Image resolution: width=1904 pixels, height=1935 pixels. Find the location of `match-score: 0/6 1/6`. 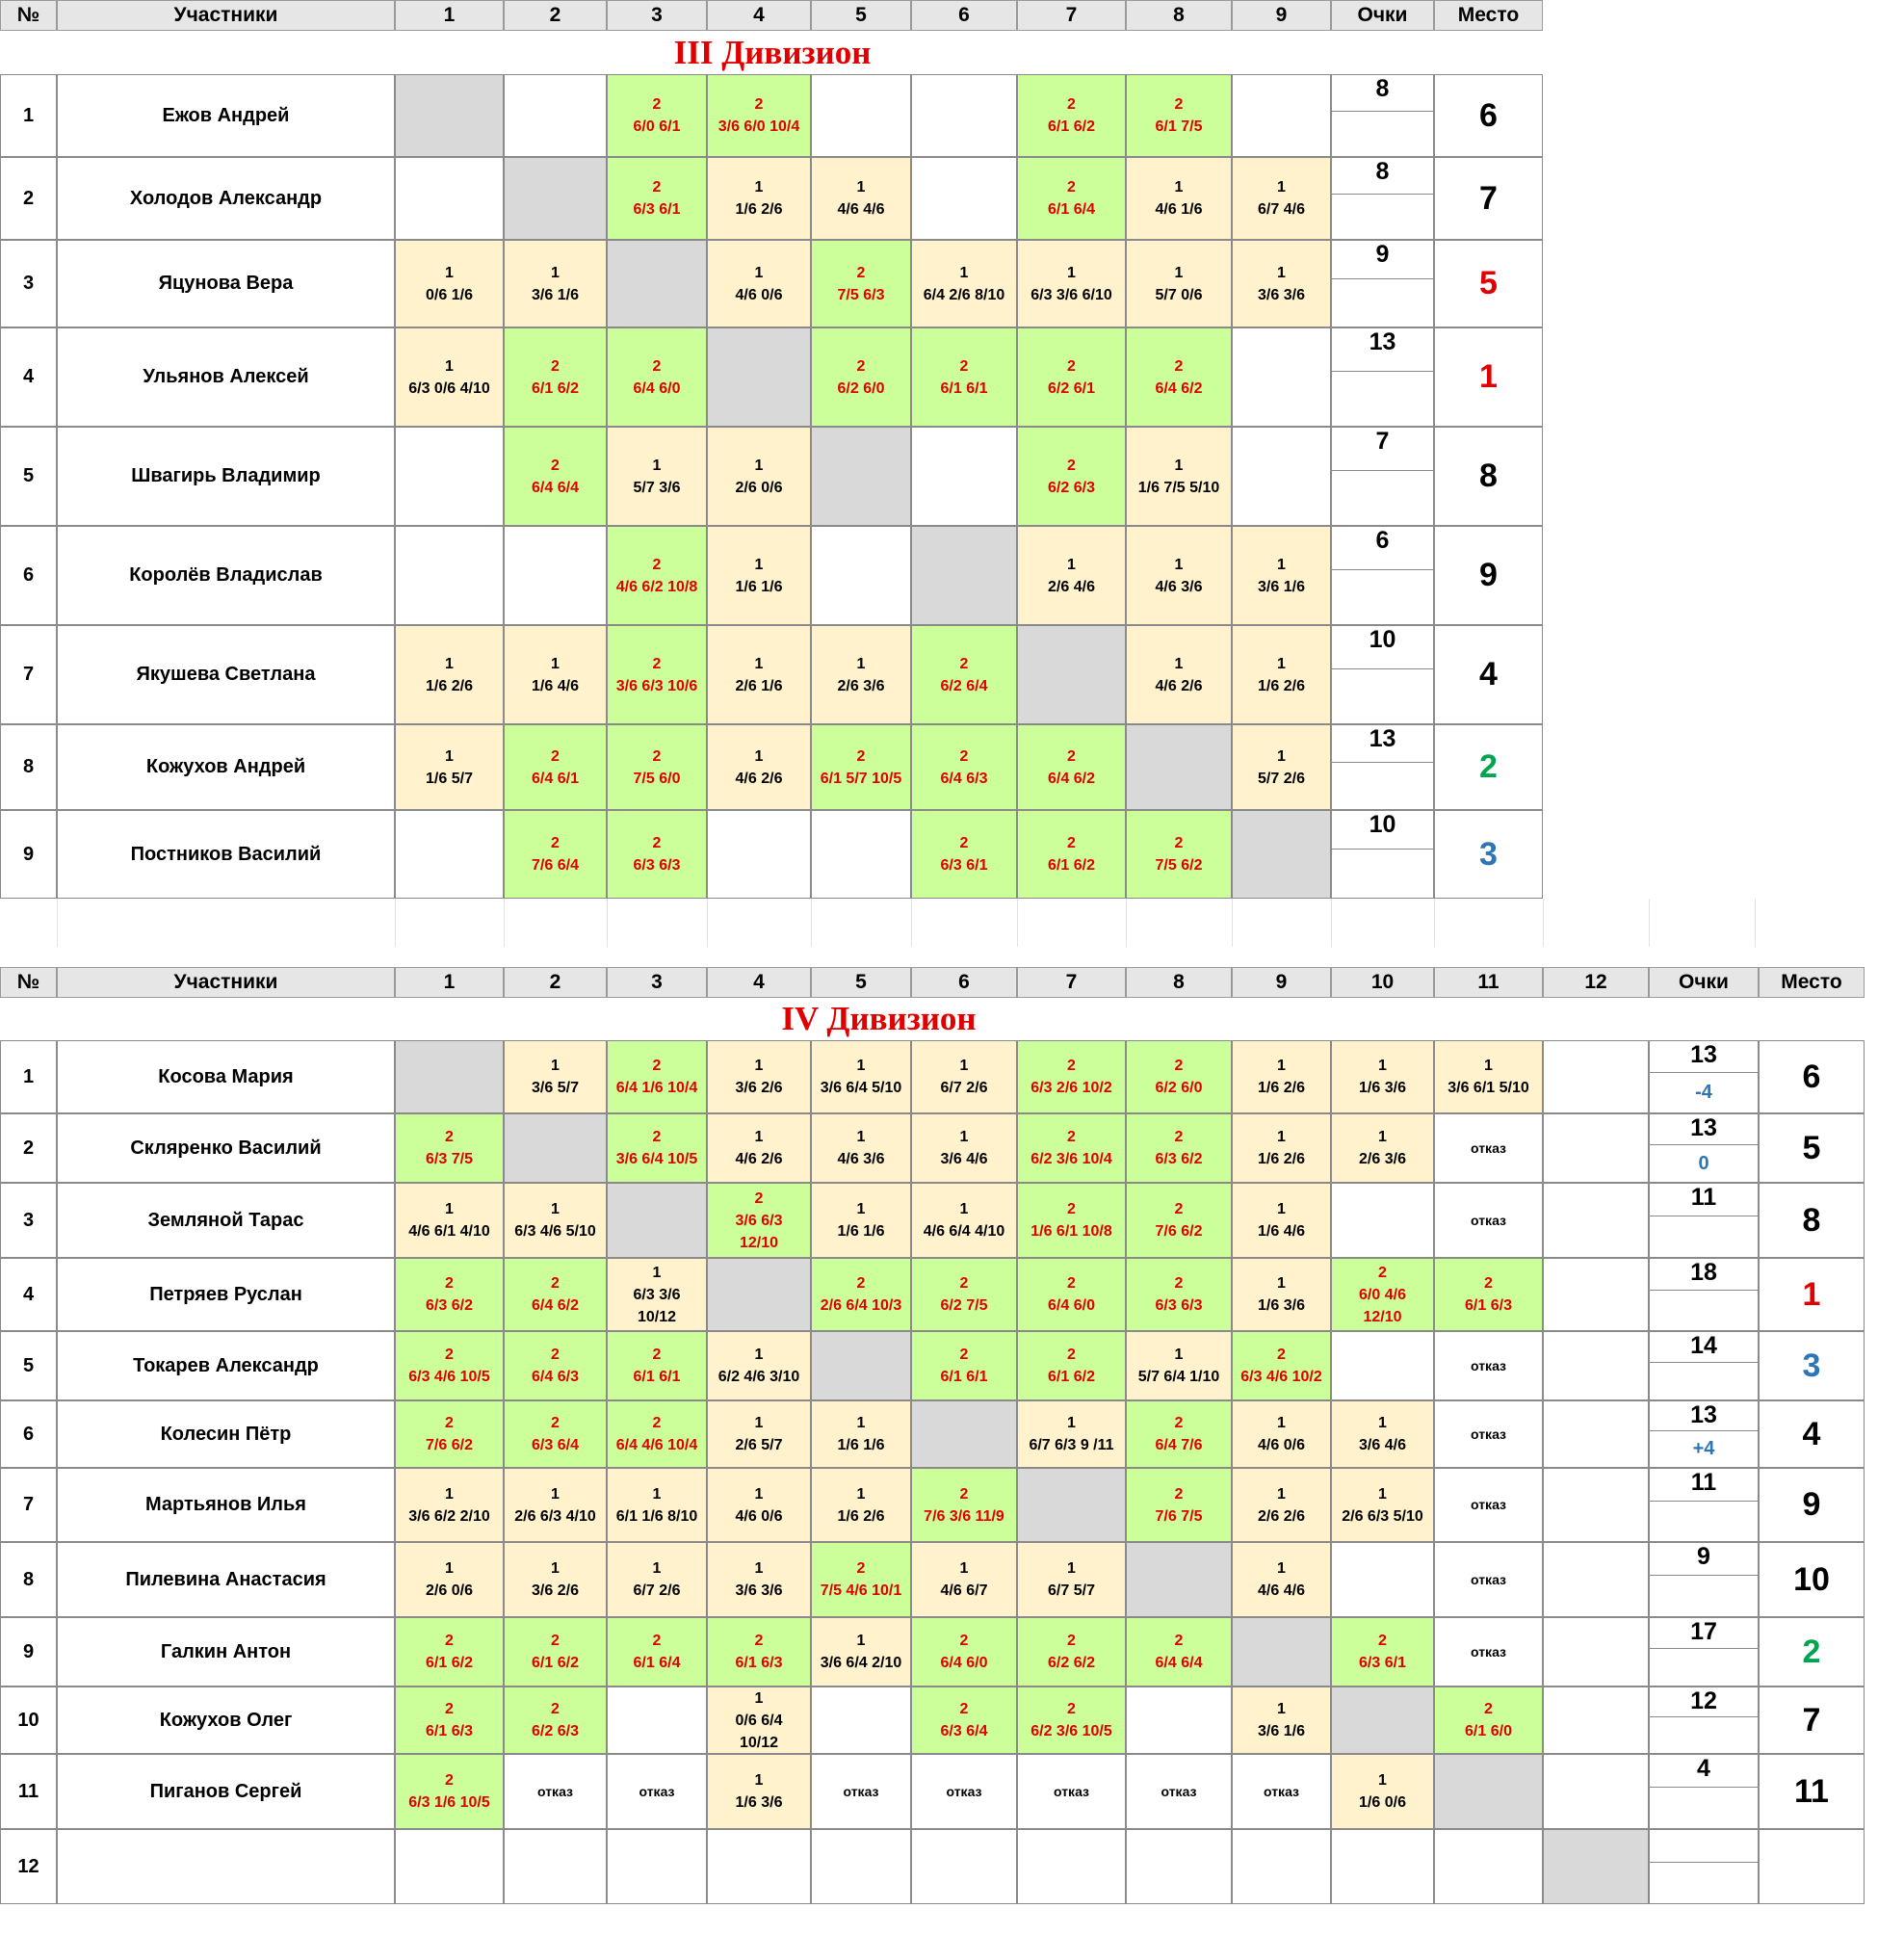

match-score: 0/6 1/6 is located at coordinates (450, 294).